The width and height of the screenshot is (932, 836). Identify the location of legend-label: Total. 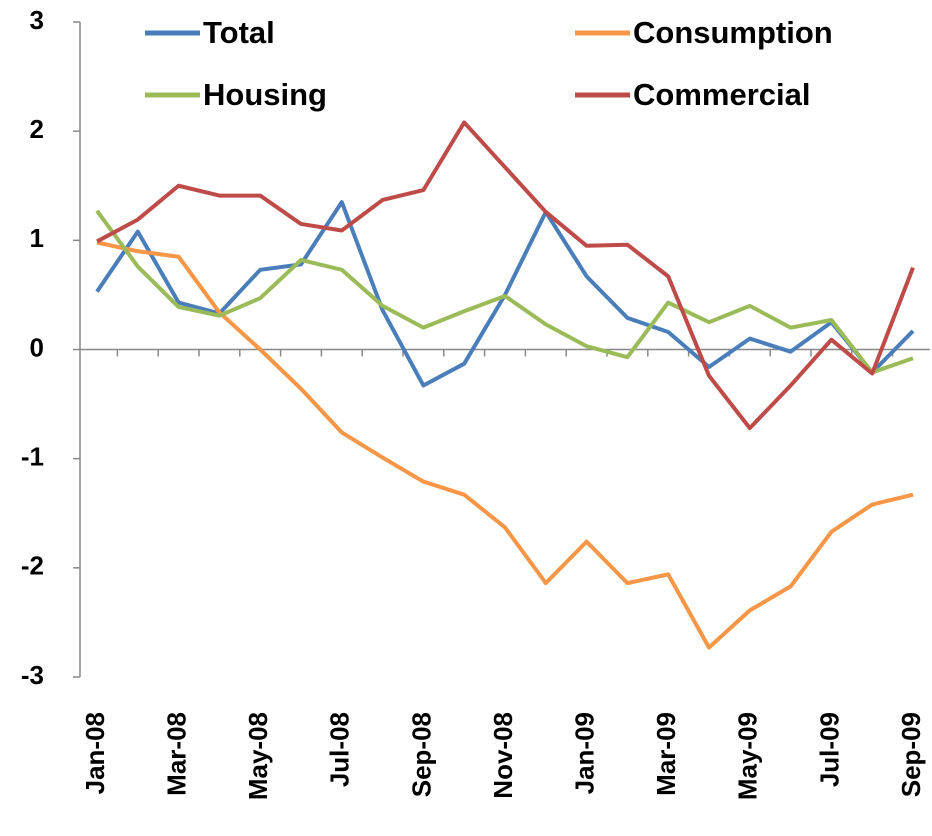
(239, 32).